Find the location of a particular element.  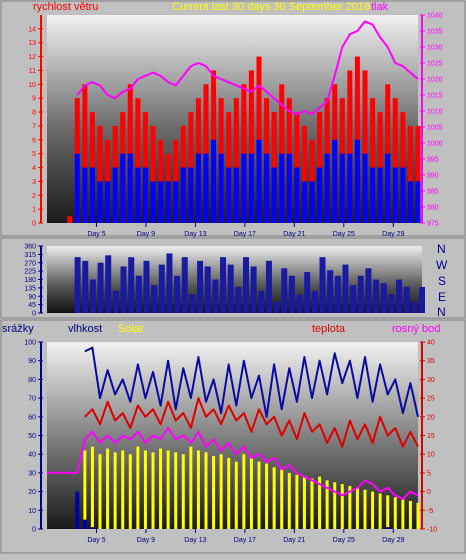

y-tick-label-right: 0 is located at coordinates (429, 492).